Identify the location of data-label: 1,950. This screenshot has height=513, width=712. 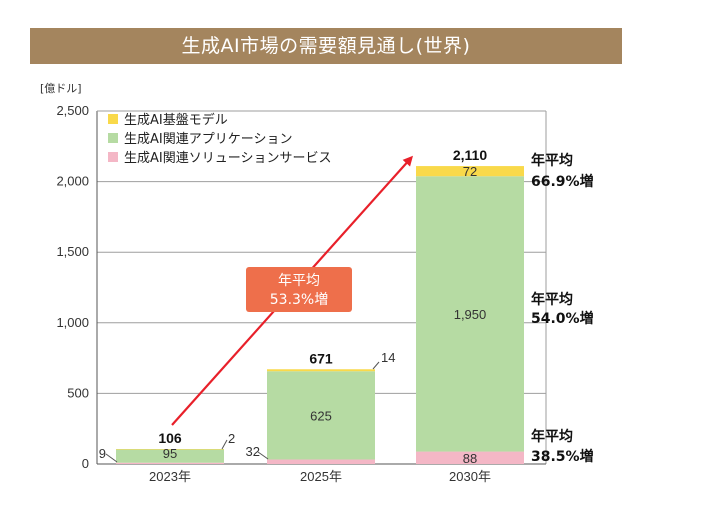
(470, 314).